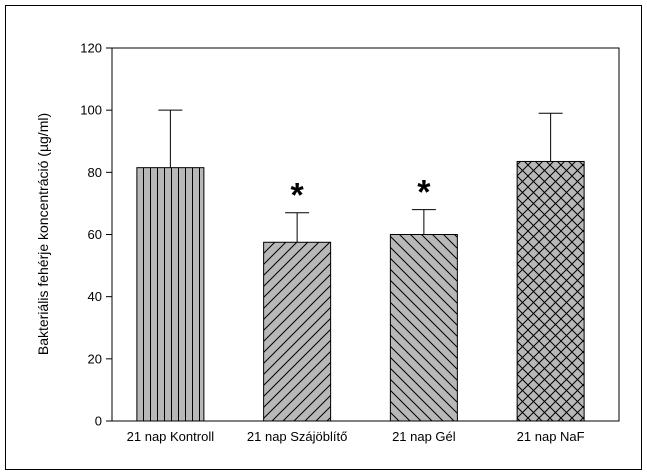 The height and width of the screenshot is (475, 647). What do you see at coordinates (91, 110) in the screenshot?
I see `y-tick-label: 100` at bounding box center [91, 110].